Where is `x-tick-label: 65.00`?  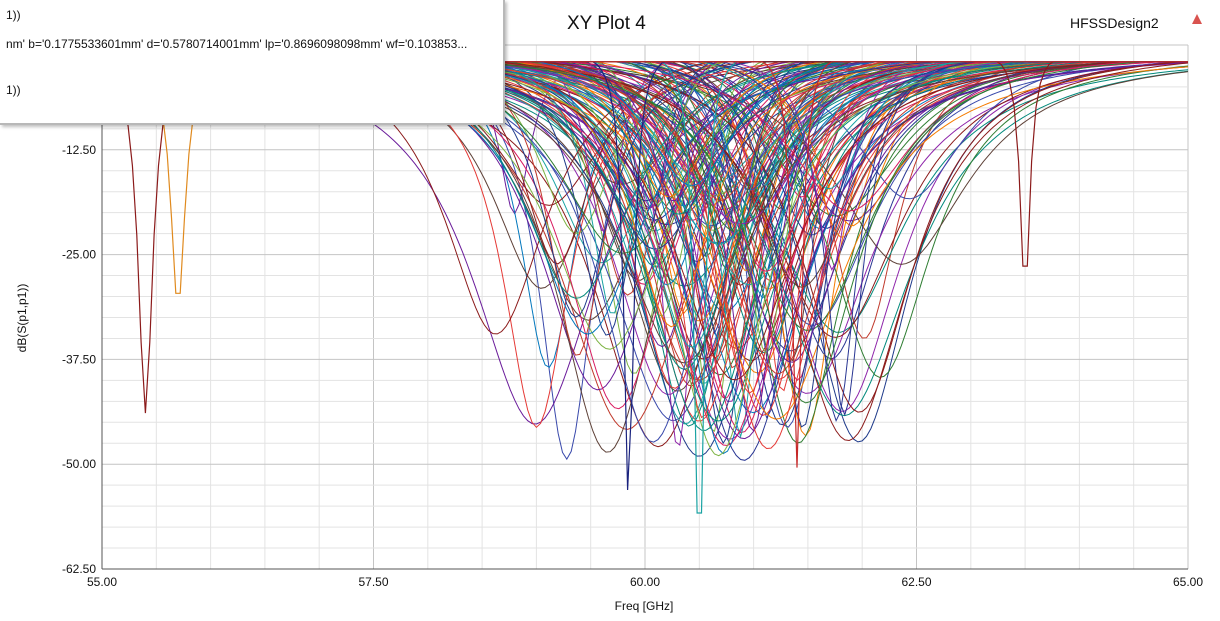 x-tick-label: 65.00 is located at coordinates (1188, 582).